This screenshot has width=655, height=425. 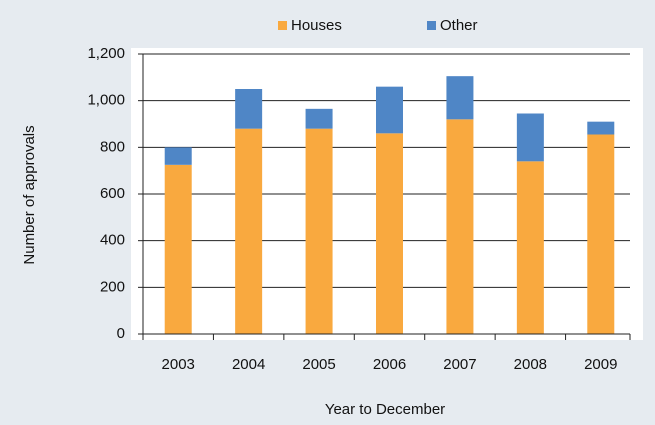 What do you see at coordinates (112, 193) in the screenshot?
I see `y-tick-label: 600` at bounding box center [112, 193].